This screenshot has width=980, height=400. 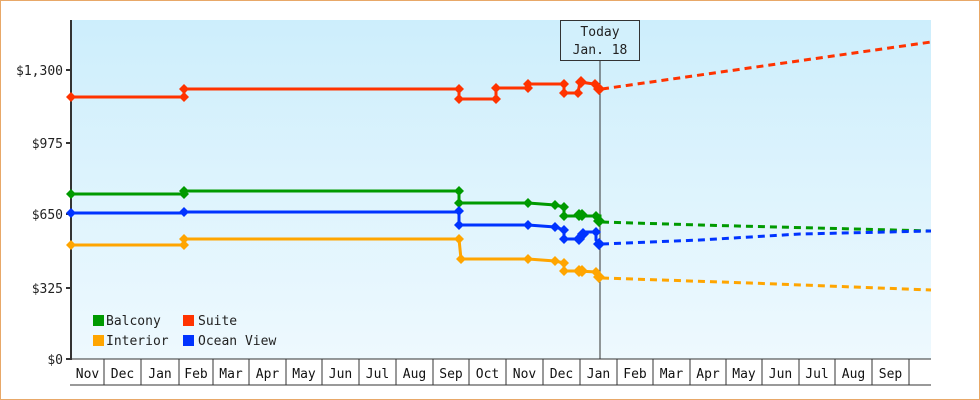 I want to click on ytick-label: $1,300, so click(x=39, y=71).